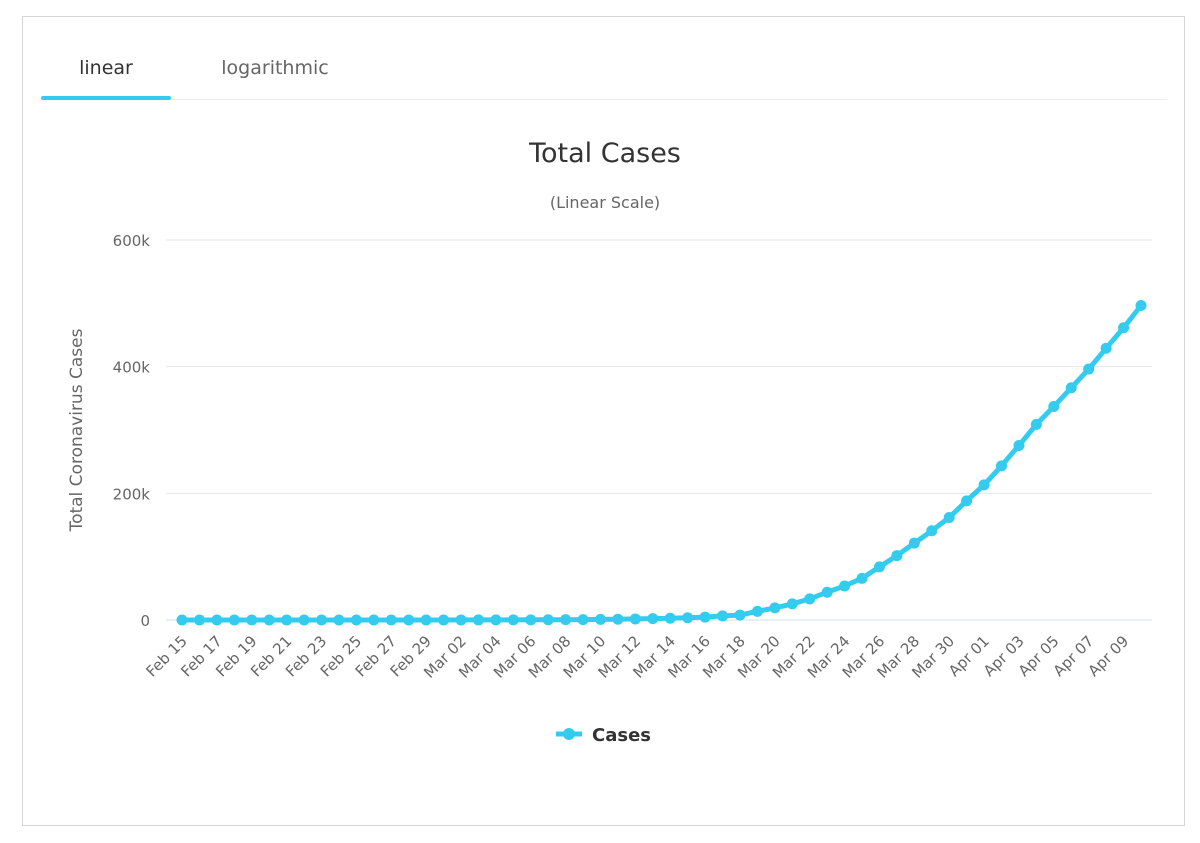  I want to click on tab-linear: linear, so click(106, 68).